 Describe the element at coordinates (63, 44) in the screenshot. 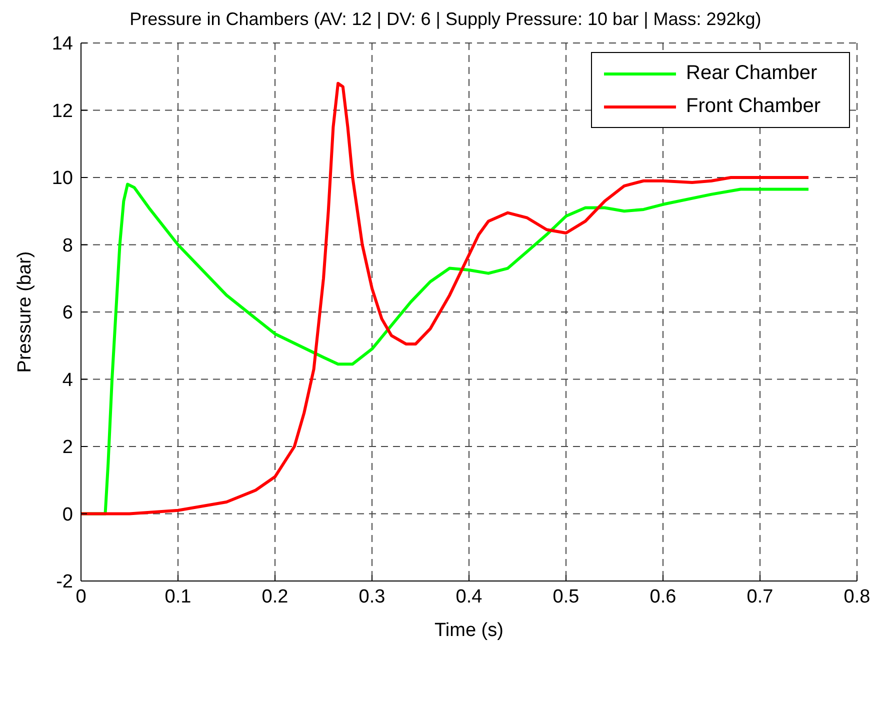

I see `y-tick-label: 14` at that location.